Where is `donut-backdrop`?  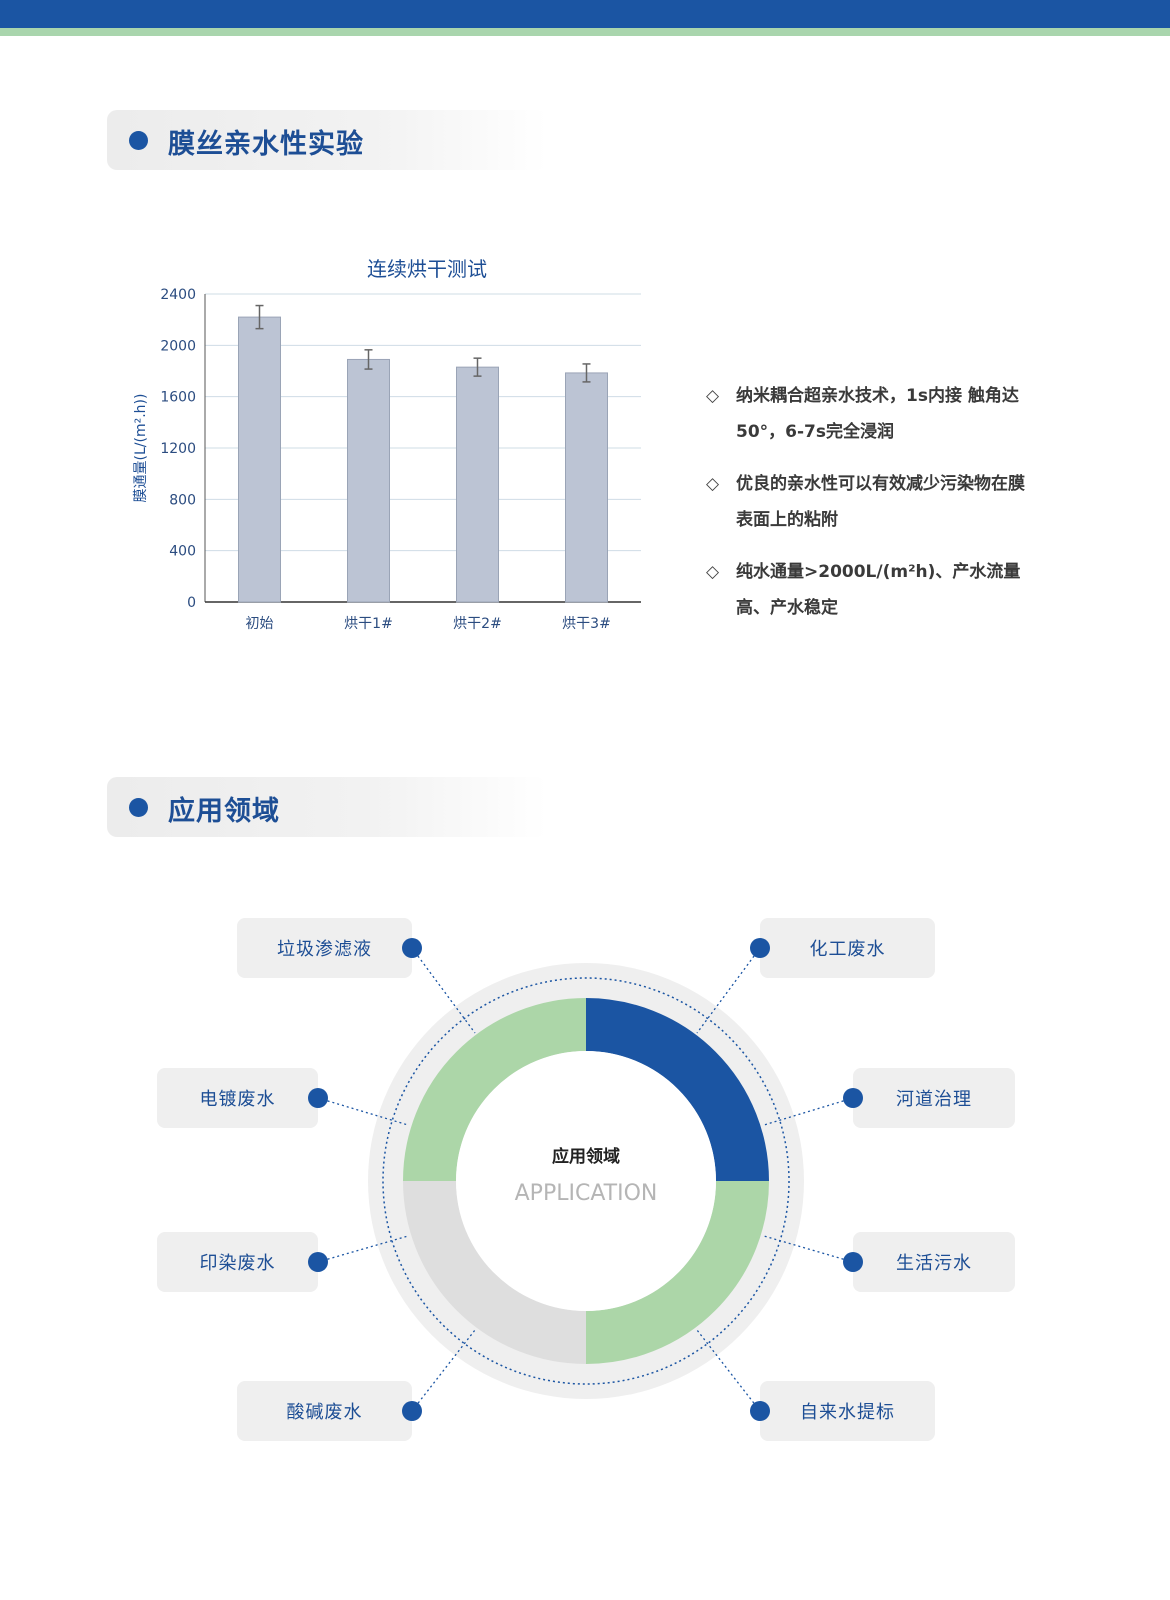
donut-backdrop is located at coordinates (586, 1181).